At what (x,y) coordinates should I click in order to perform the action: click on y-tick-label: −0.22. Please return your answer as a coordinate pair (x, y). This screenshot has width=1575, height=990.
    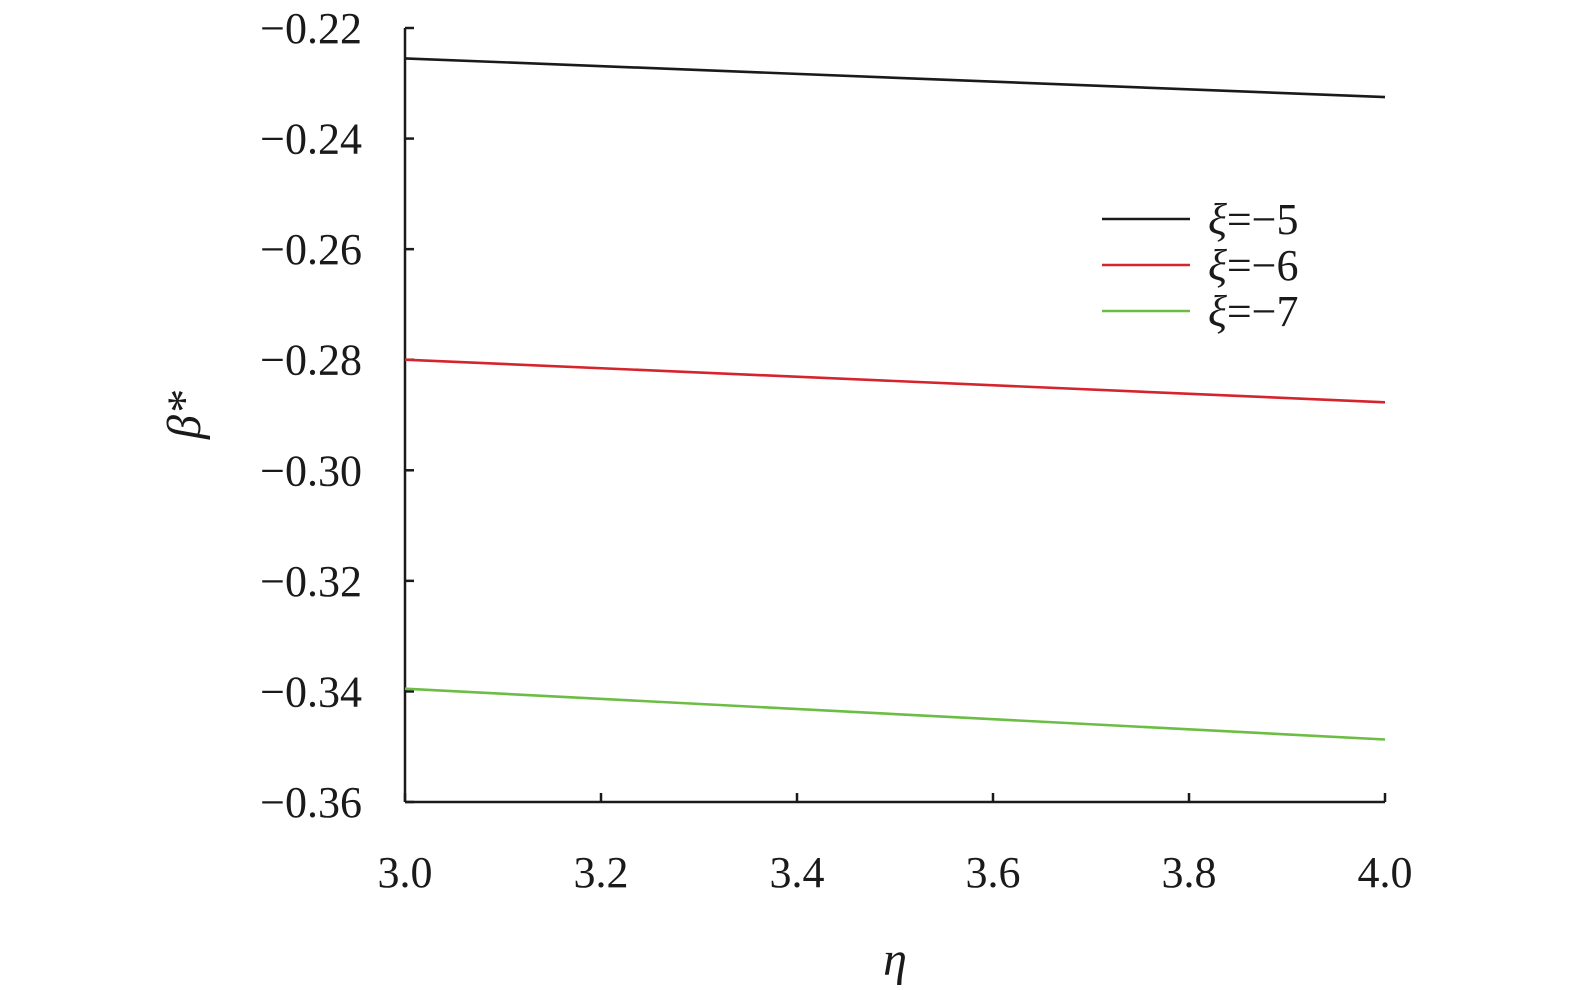
    Looking at the image, I should click on (311, 28).